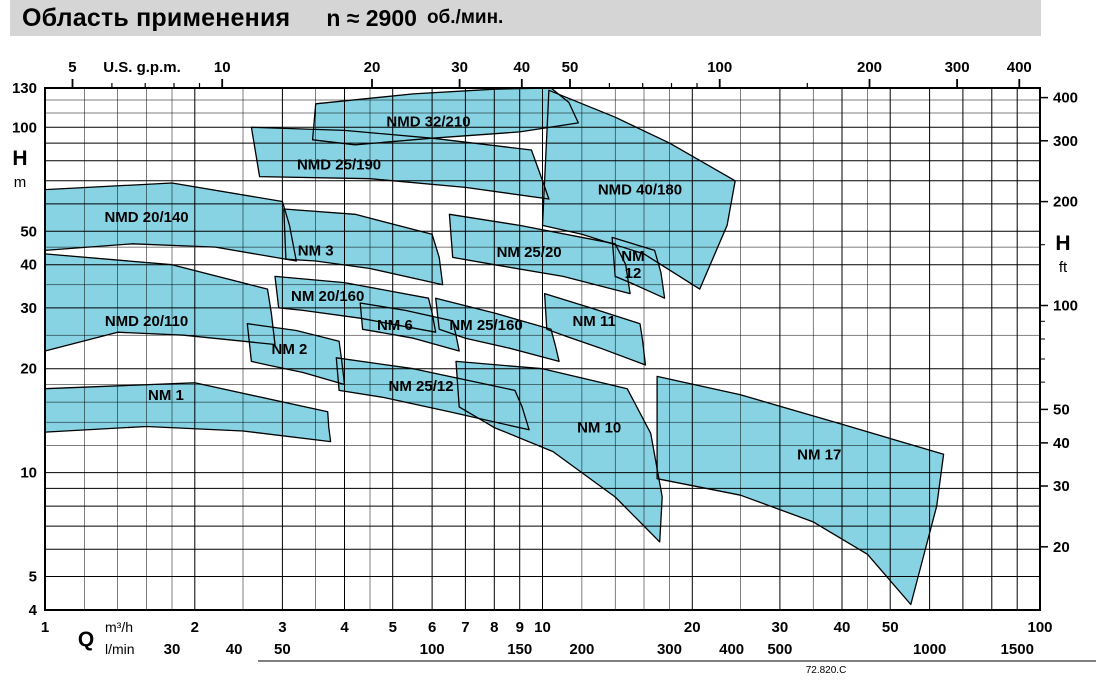  Describe the element at coordinates (28, 308) in the screenshot. I see `h-m-tick-label: 30` at that location.